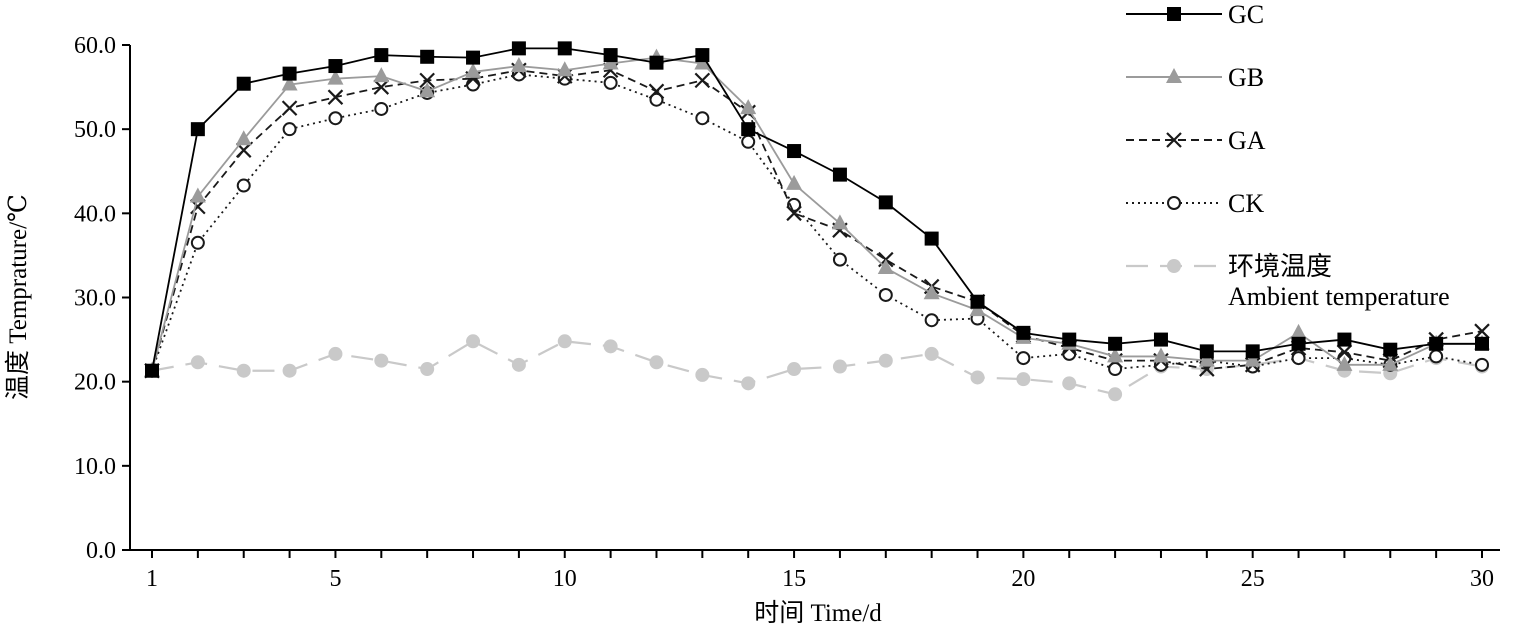 This screenshot has height=631, width=1519. Describe the element at coordinates (818, 613) in the screenshot. I see `x-axis-title: 时间 Time/d` at that location.